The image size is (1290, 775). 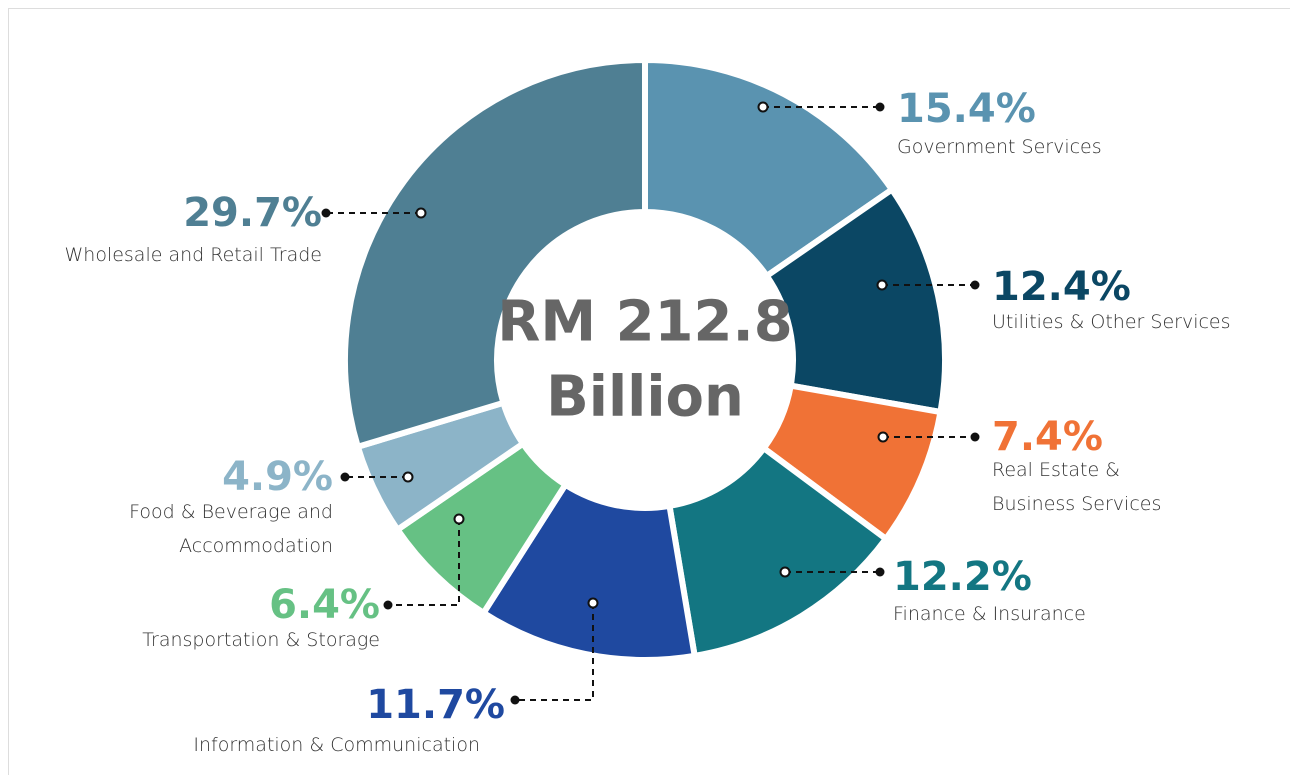 What do you see at coordinates (1047, 437) in the screenshot?
I see `value-label: 7.4%` at bounding box center [1047, 437].